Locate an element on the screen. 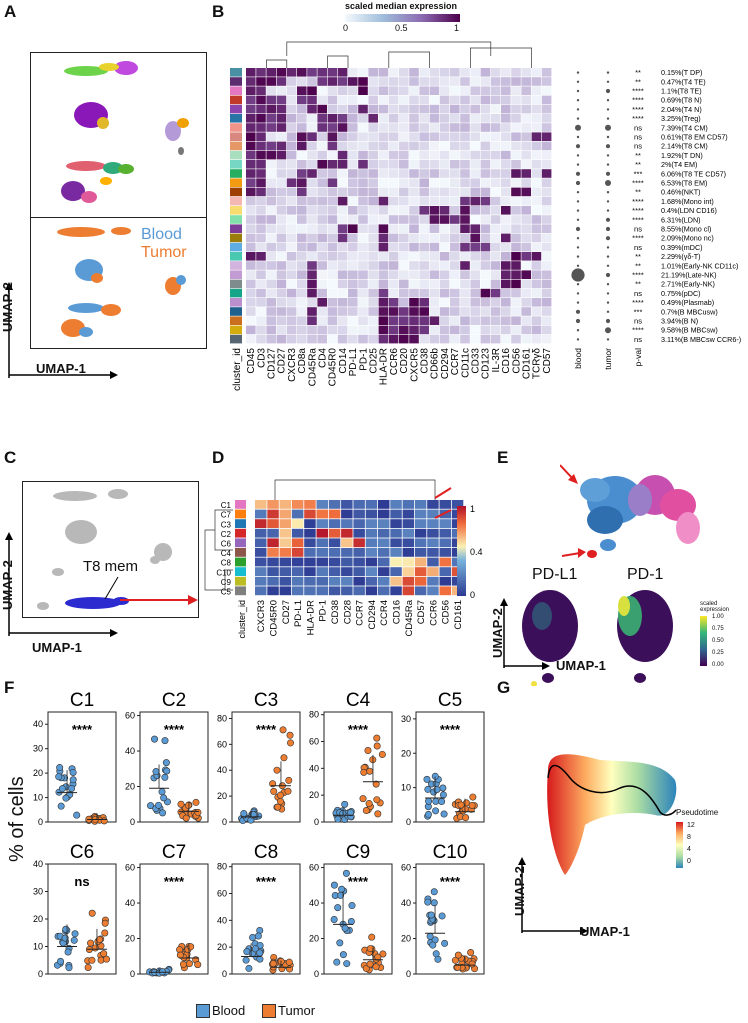  marker-label: CD45Ra is located at coordinates (312, 367).